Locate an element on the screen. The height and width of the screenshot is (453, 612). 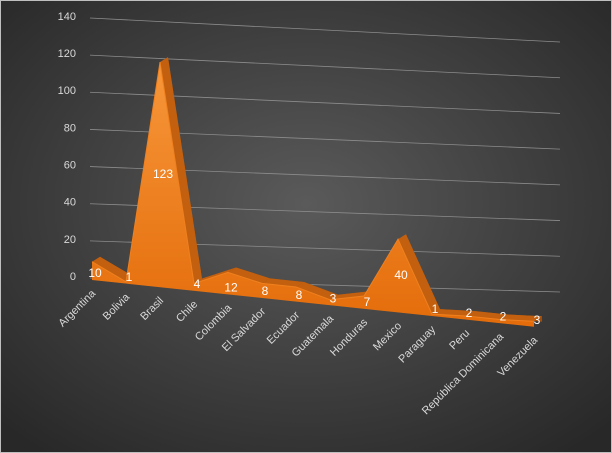
y-tick-label: 120 is located at coordinates (67, 54).